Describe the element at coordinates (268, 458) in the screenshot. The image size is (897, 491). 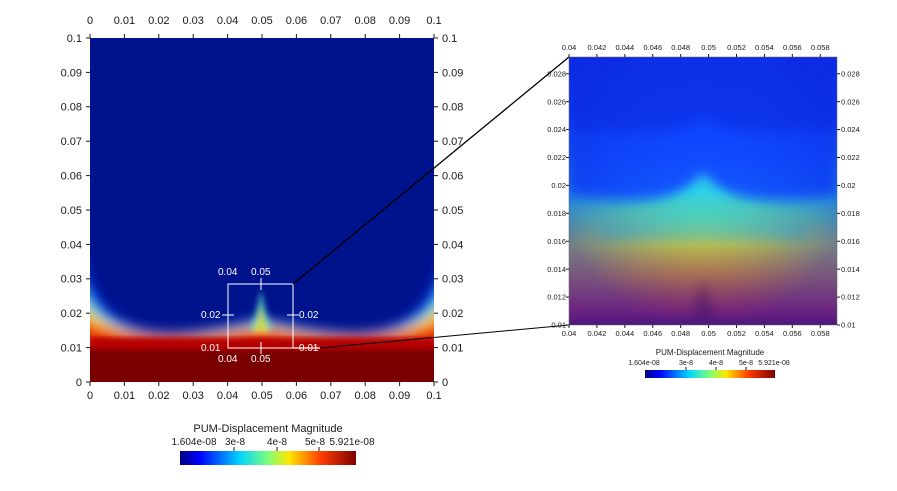
I see `main-colorbar-gradient` at that location.